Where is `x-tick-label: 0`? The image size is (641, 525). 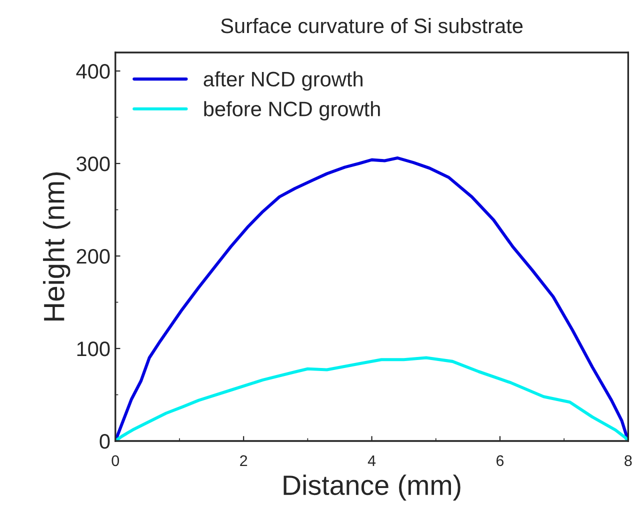
x-tick-label: 0 is located at coordinates (116, 460).